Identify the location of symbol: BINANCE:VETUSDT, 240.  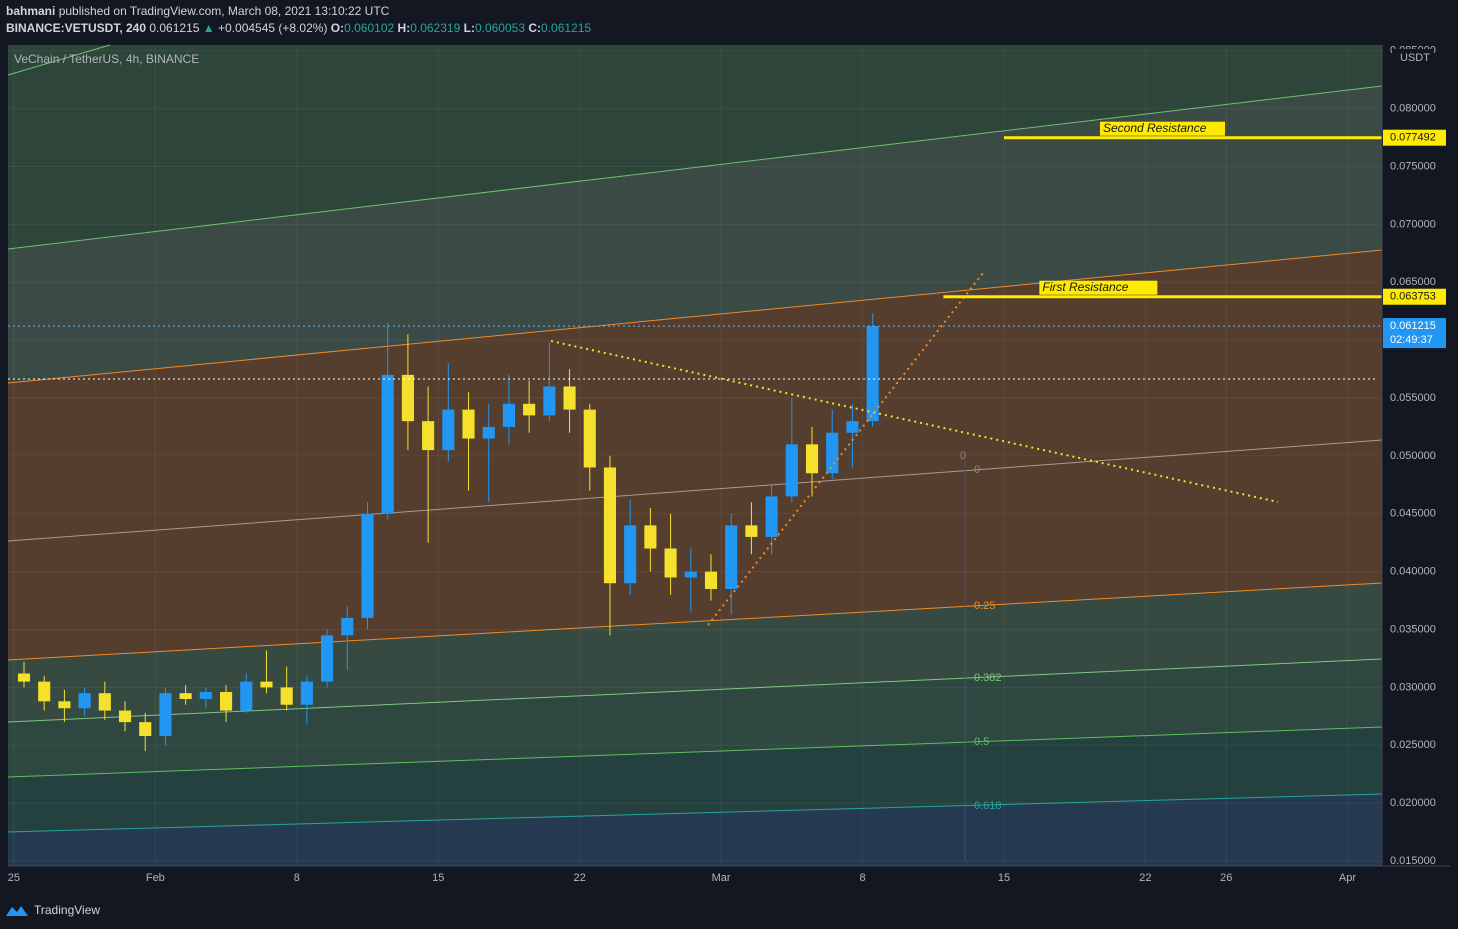
(76, 28).